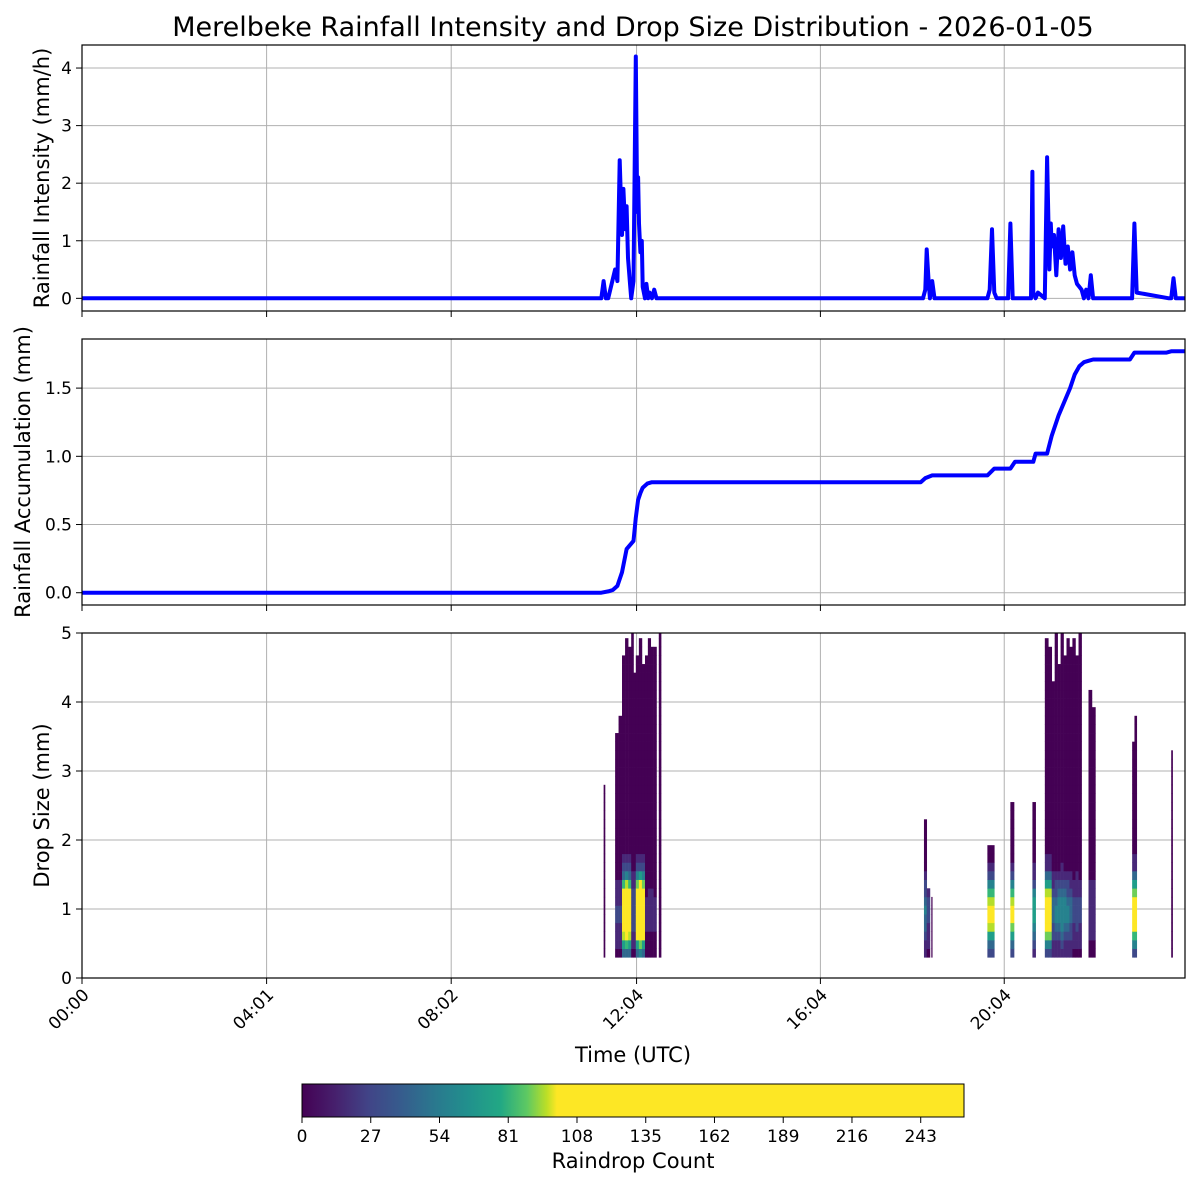 Image resolution: width=1200 pixels, height=1204 pixels. Describe the element at coordinates (440, 1137) in the screenshot. I see `colorbar-tick-label: 54` at that location.